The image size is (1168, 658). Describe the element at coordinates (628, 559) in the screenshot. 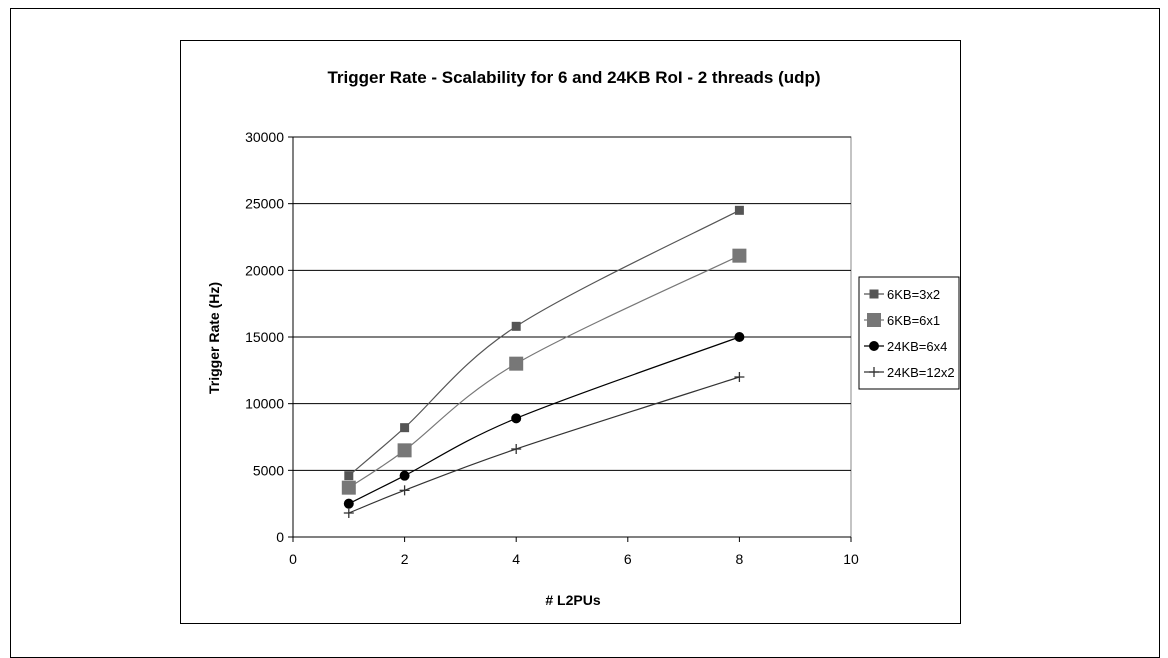

I see `x-tick-label-6: 6` at that location.